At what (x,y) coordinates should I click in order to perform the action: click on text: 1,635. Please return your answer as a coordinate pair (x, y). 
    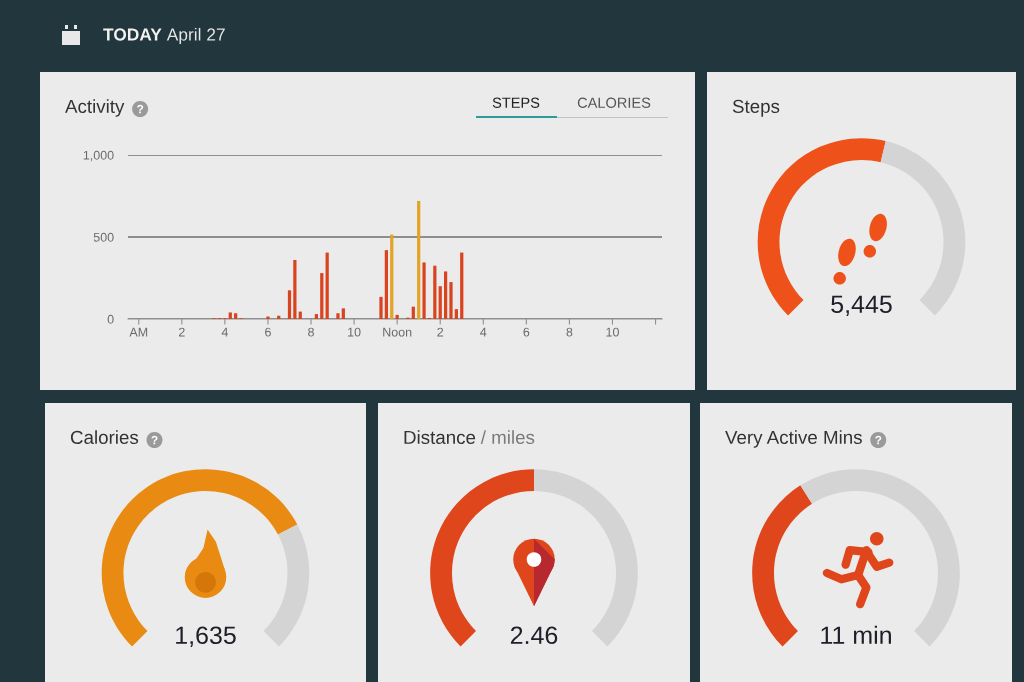
    Looking at the image, I should click on (206, 637).